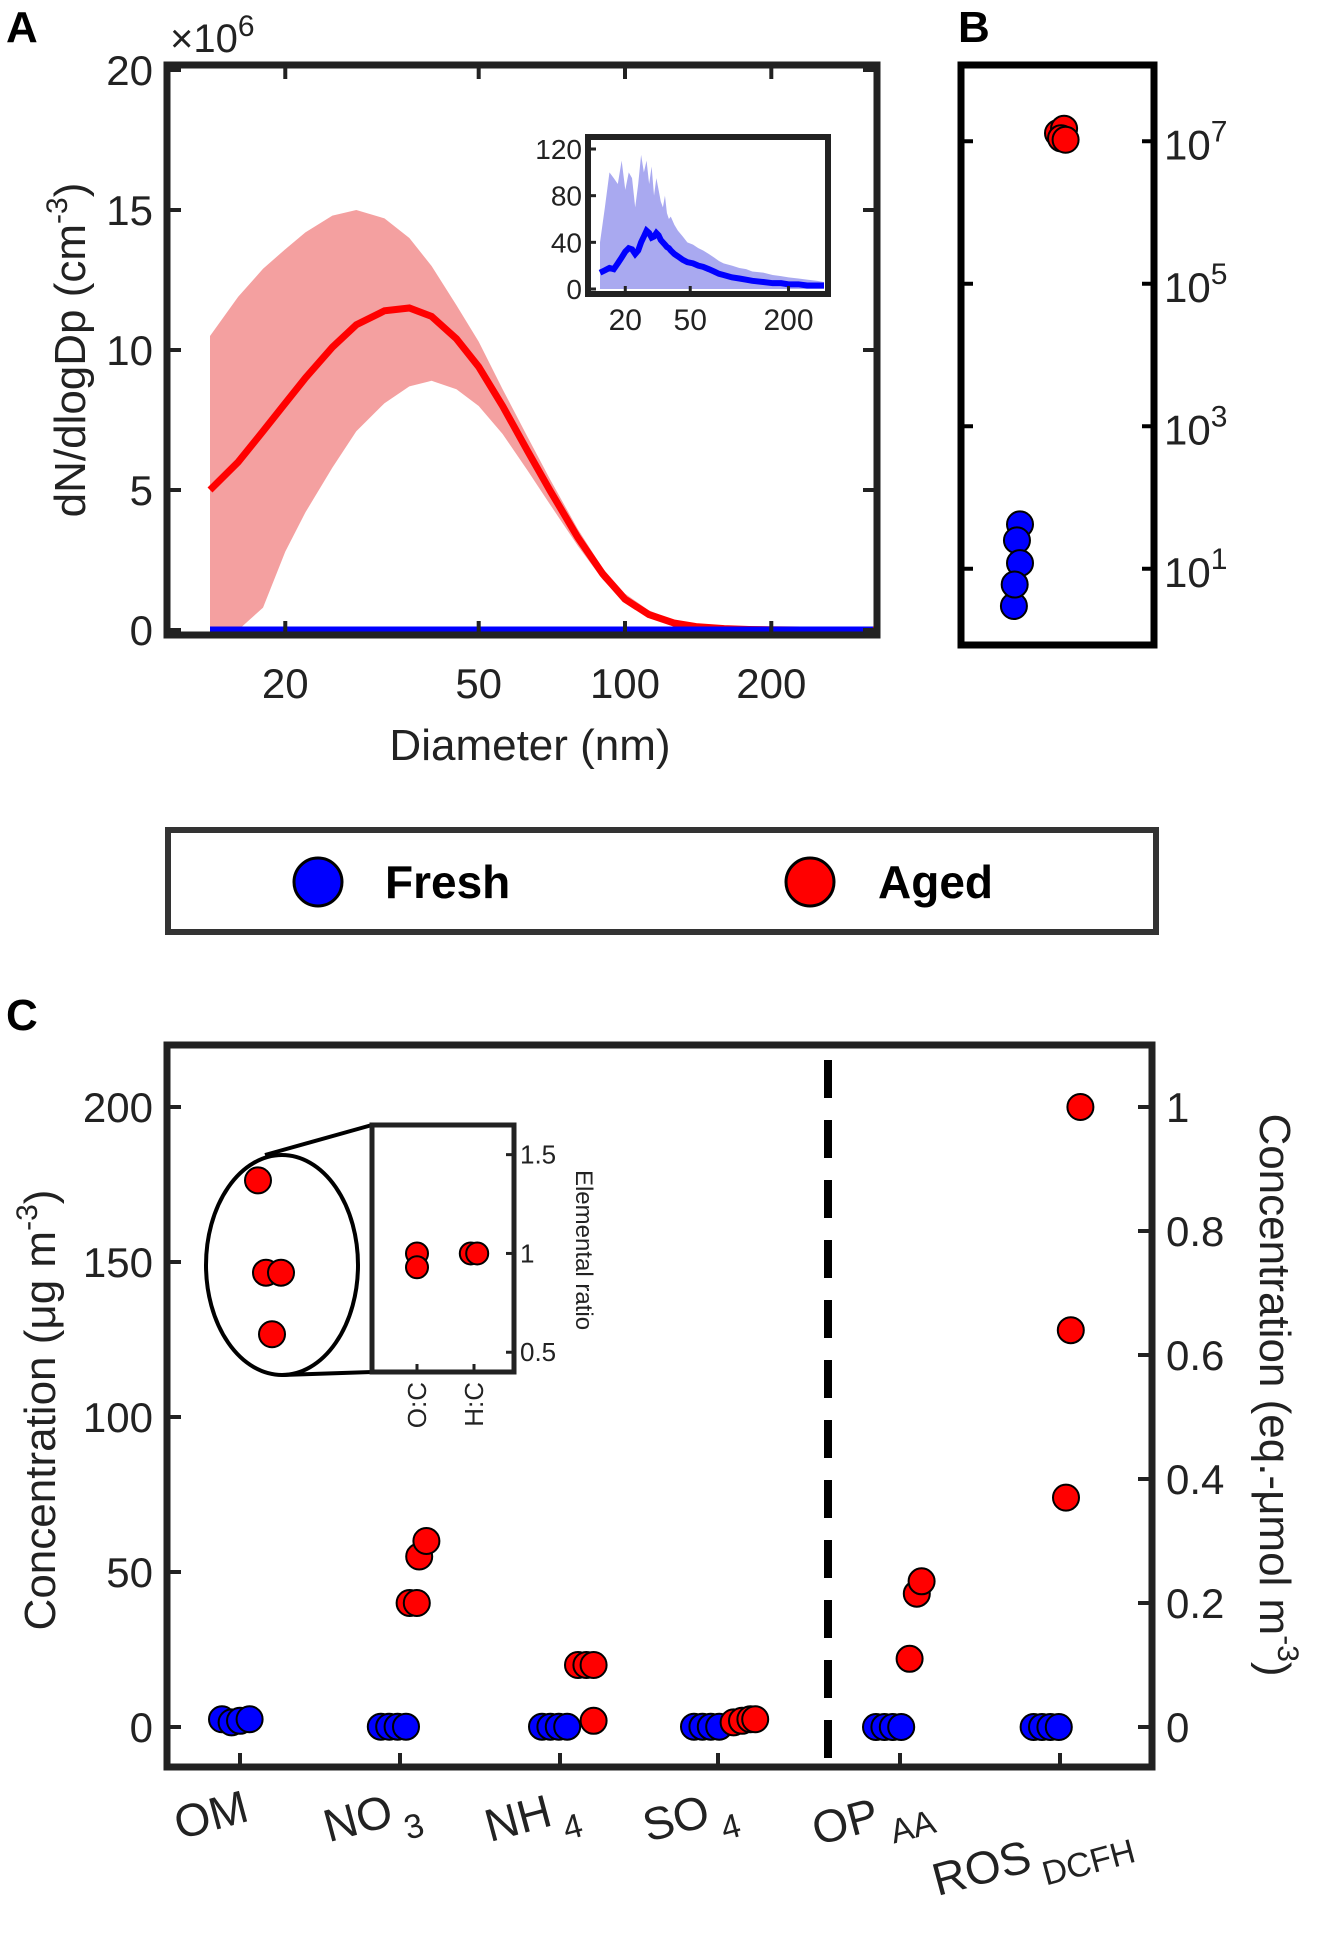 This screenshot has height=1935, width=1320. Describe the element at coordinates (447, 882) in the screenshot. I see `legend-label-fresh: Fresh` at that location.